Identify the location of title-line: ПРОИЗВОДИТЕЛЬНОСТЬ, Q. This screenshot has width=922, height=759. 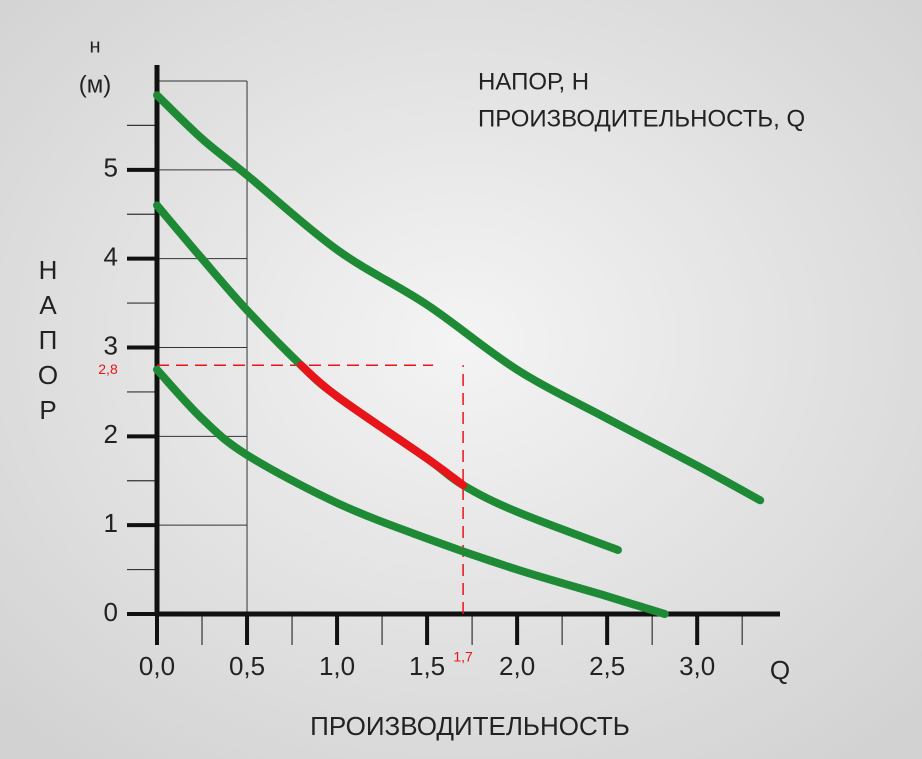
(641, 118).